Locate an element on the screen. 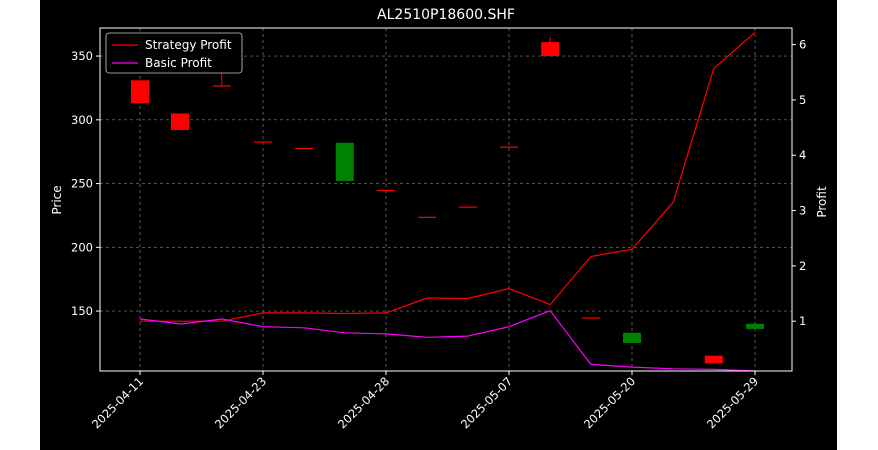 The image size is (878, 450). chart-title: AL2510P18600.SHF is located at coordinates (446, 15).